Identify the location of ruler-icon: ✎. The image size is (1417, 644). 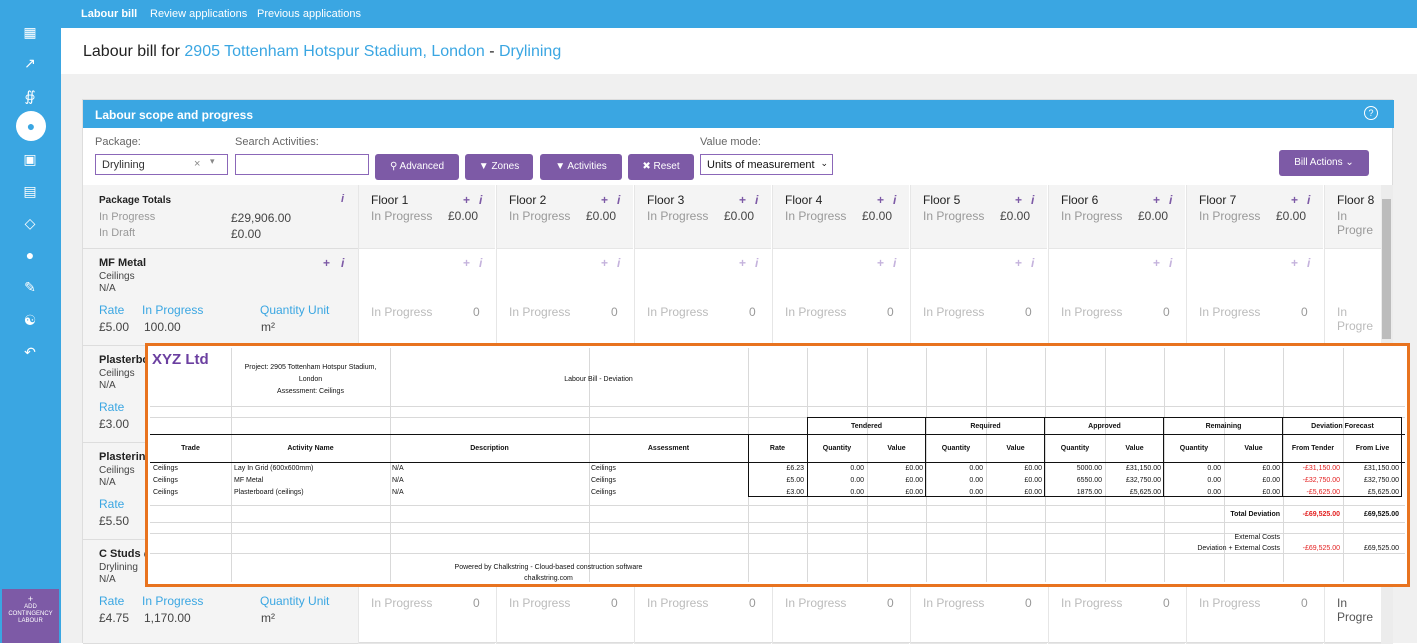
(30, 287).